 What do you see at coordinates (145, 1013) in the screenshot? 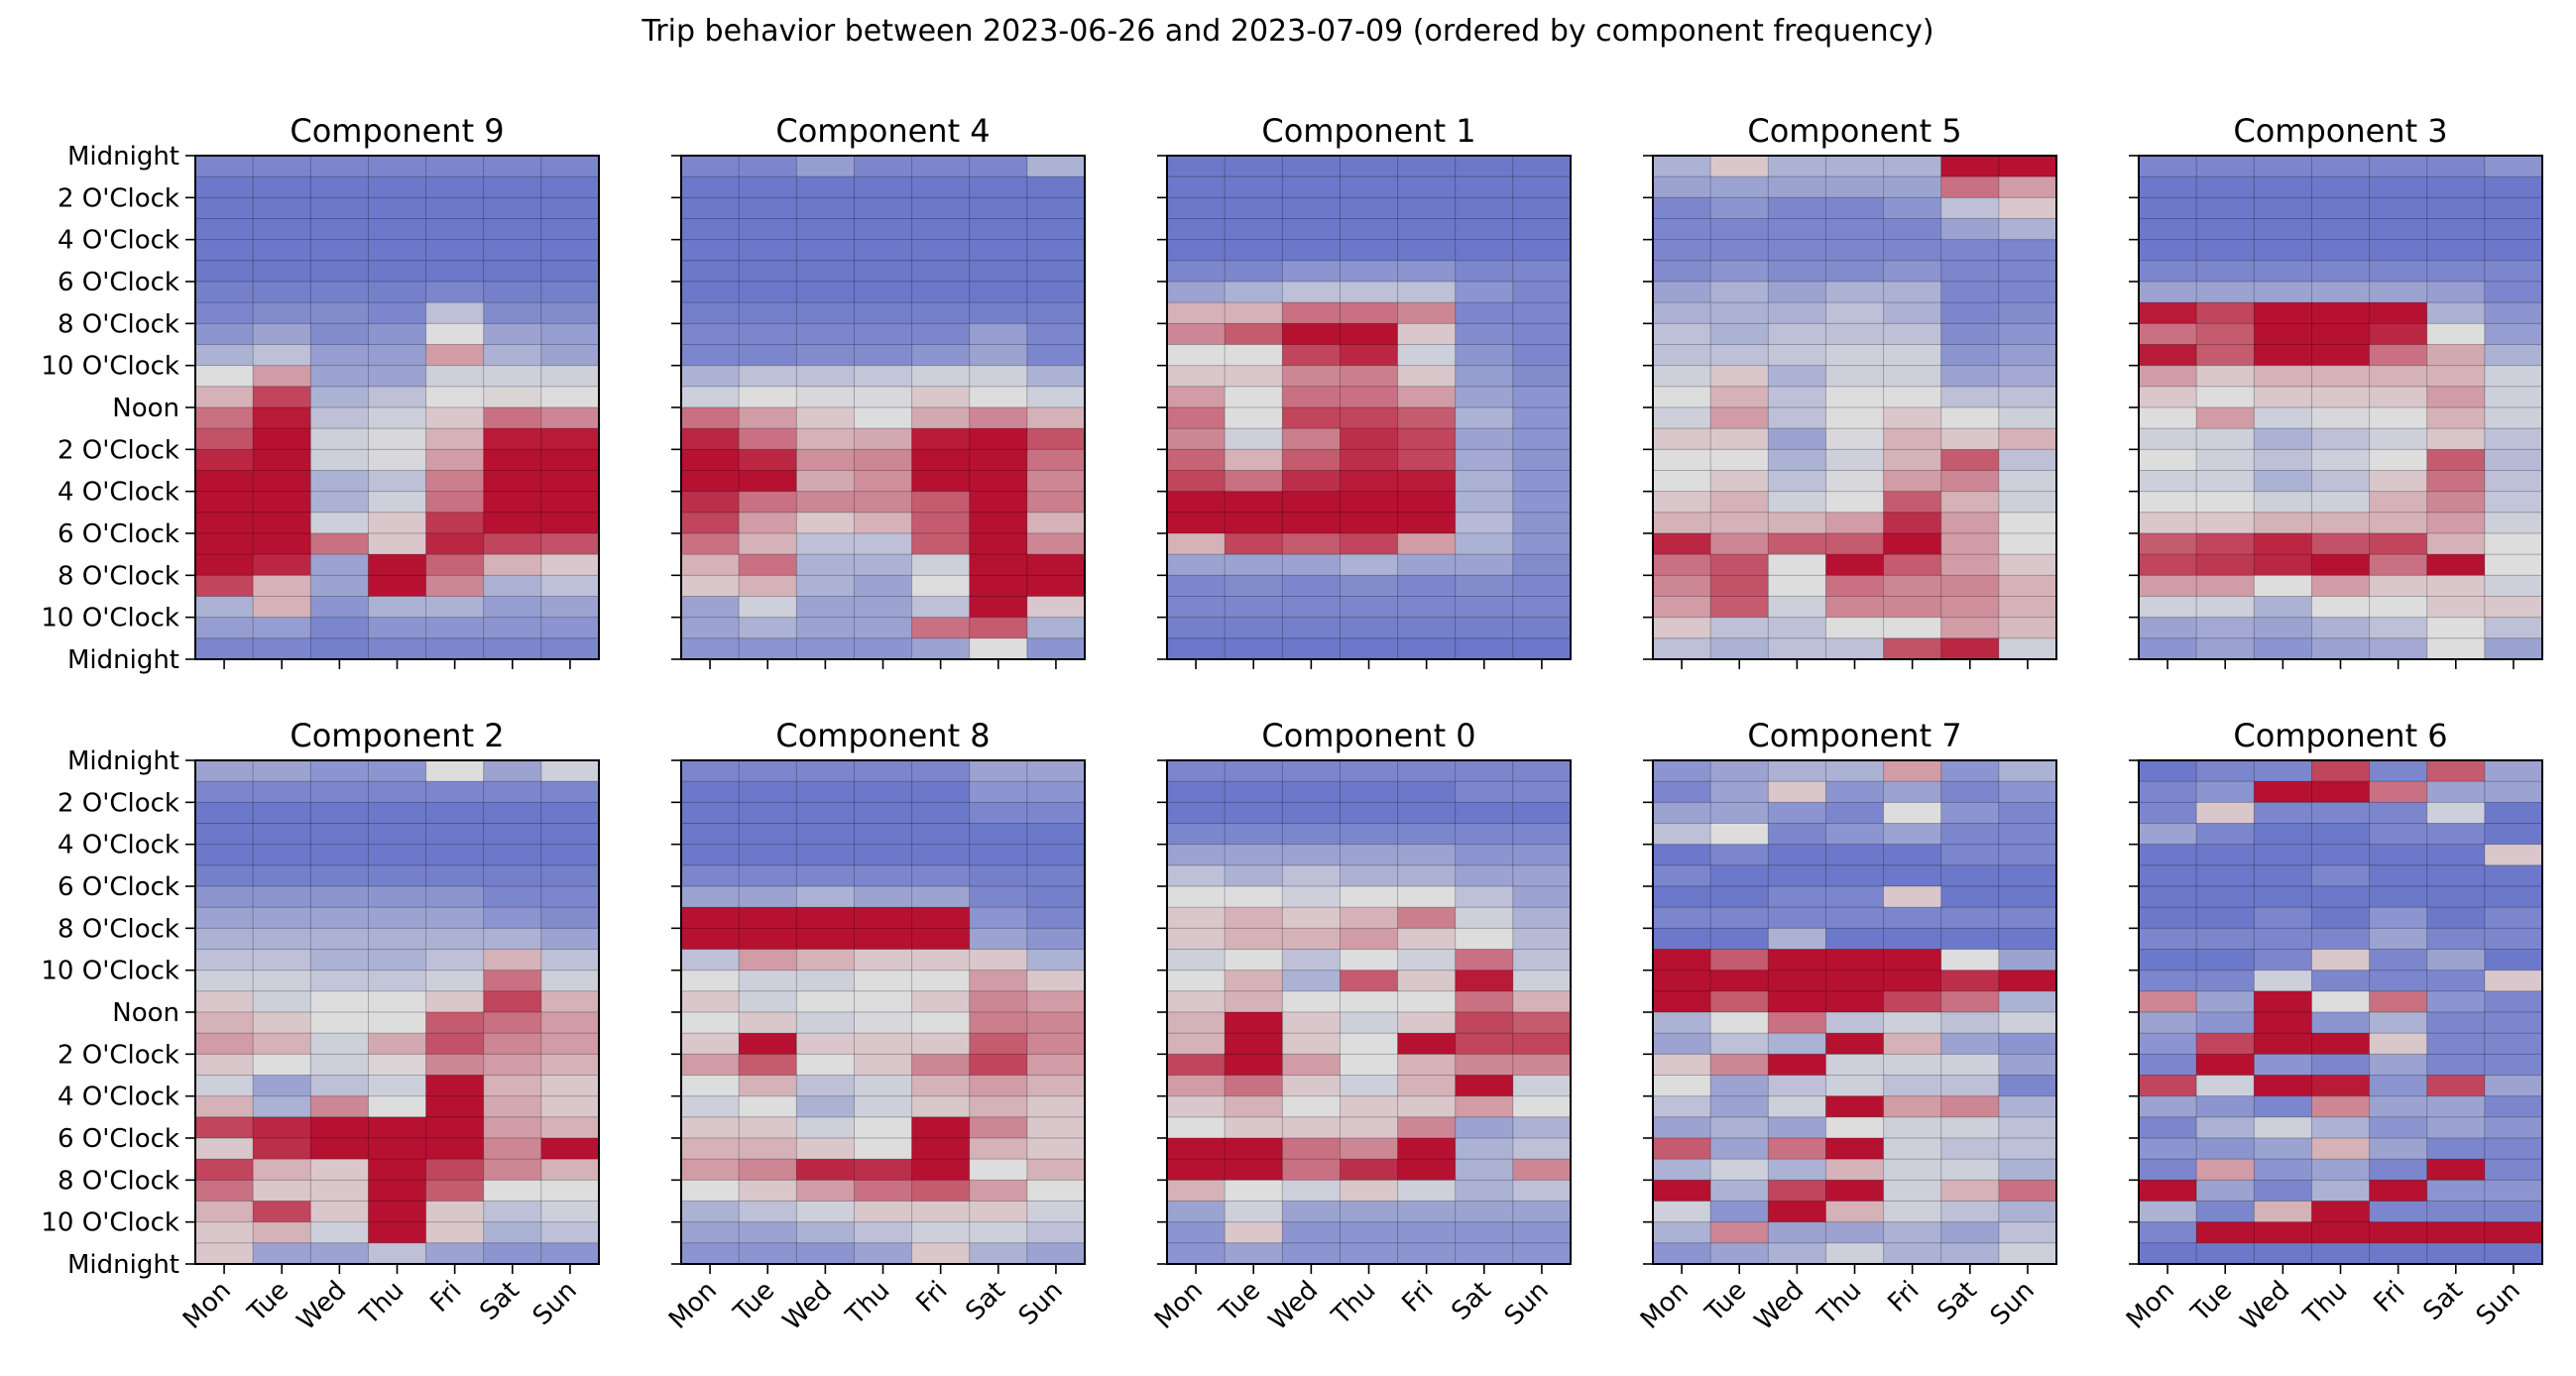
I see `y-tick-label: Noon` at bounding box center [145, 1013].